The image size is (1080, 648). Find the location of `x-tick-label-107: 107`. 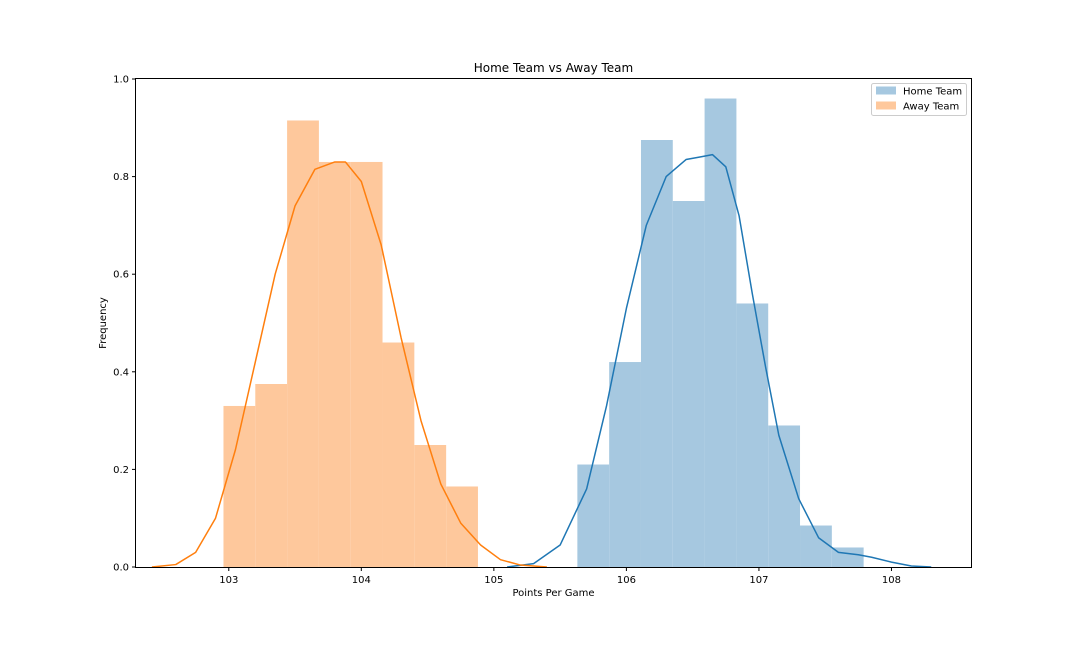

x-tick-label-107: 107 is located at coordinates (758, 580).